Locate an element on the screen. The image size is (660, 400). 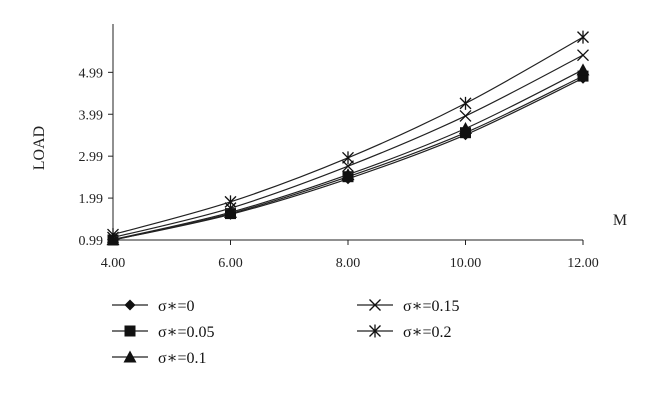
y-tick-label: 3.99 is located at coordinates (91, 115).